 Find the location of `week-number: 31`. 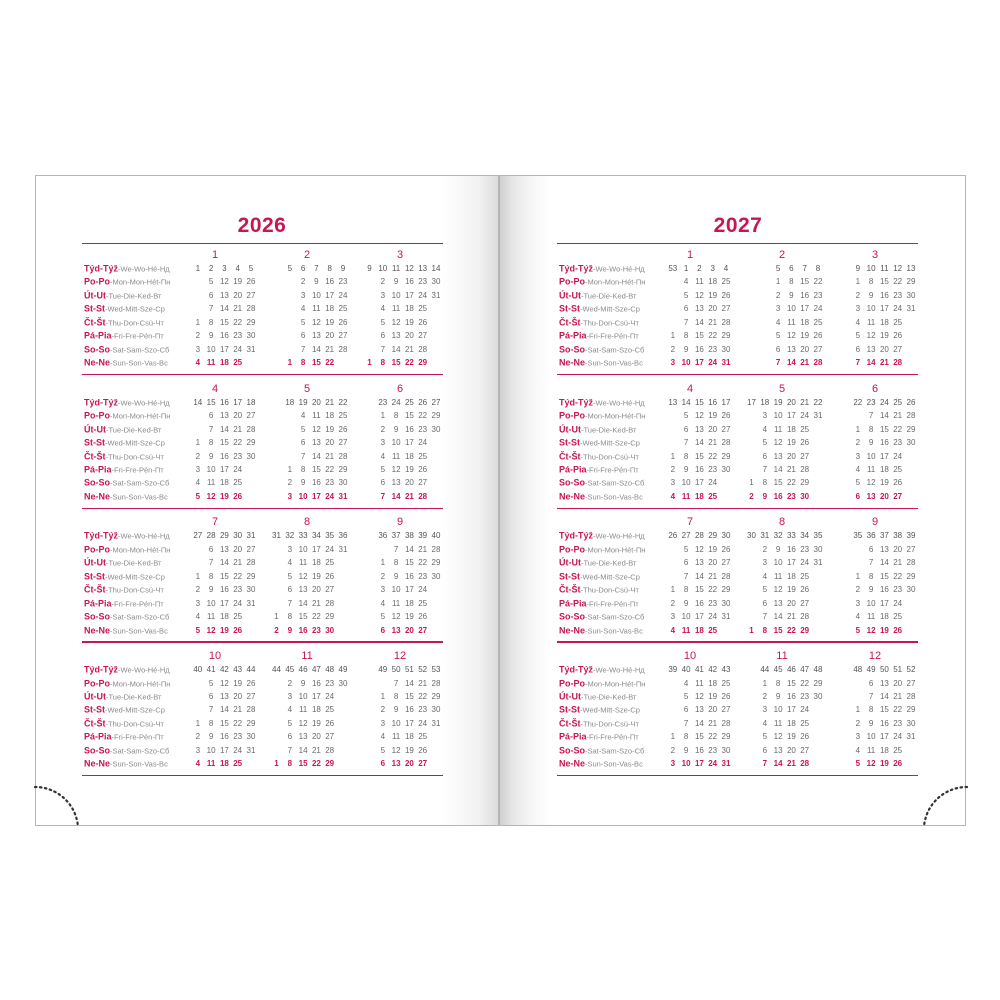

week-number: 31 is located at coordinates (765, 536).